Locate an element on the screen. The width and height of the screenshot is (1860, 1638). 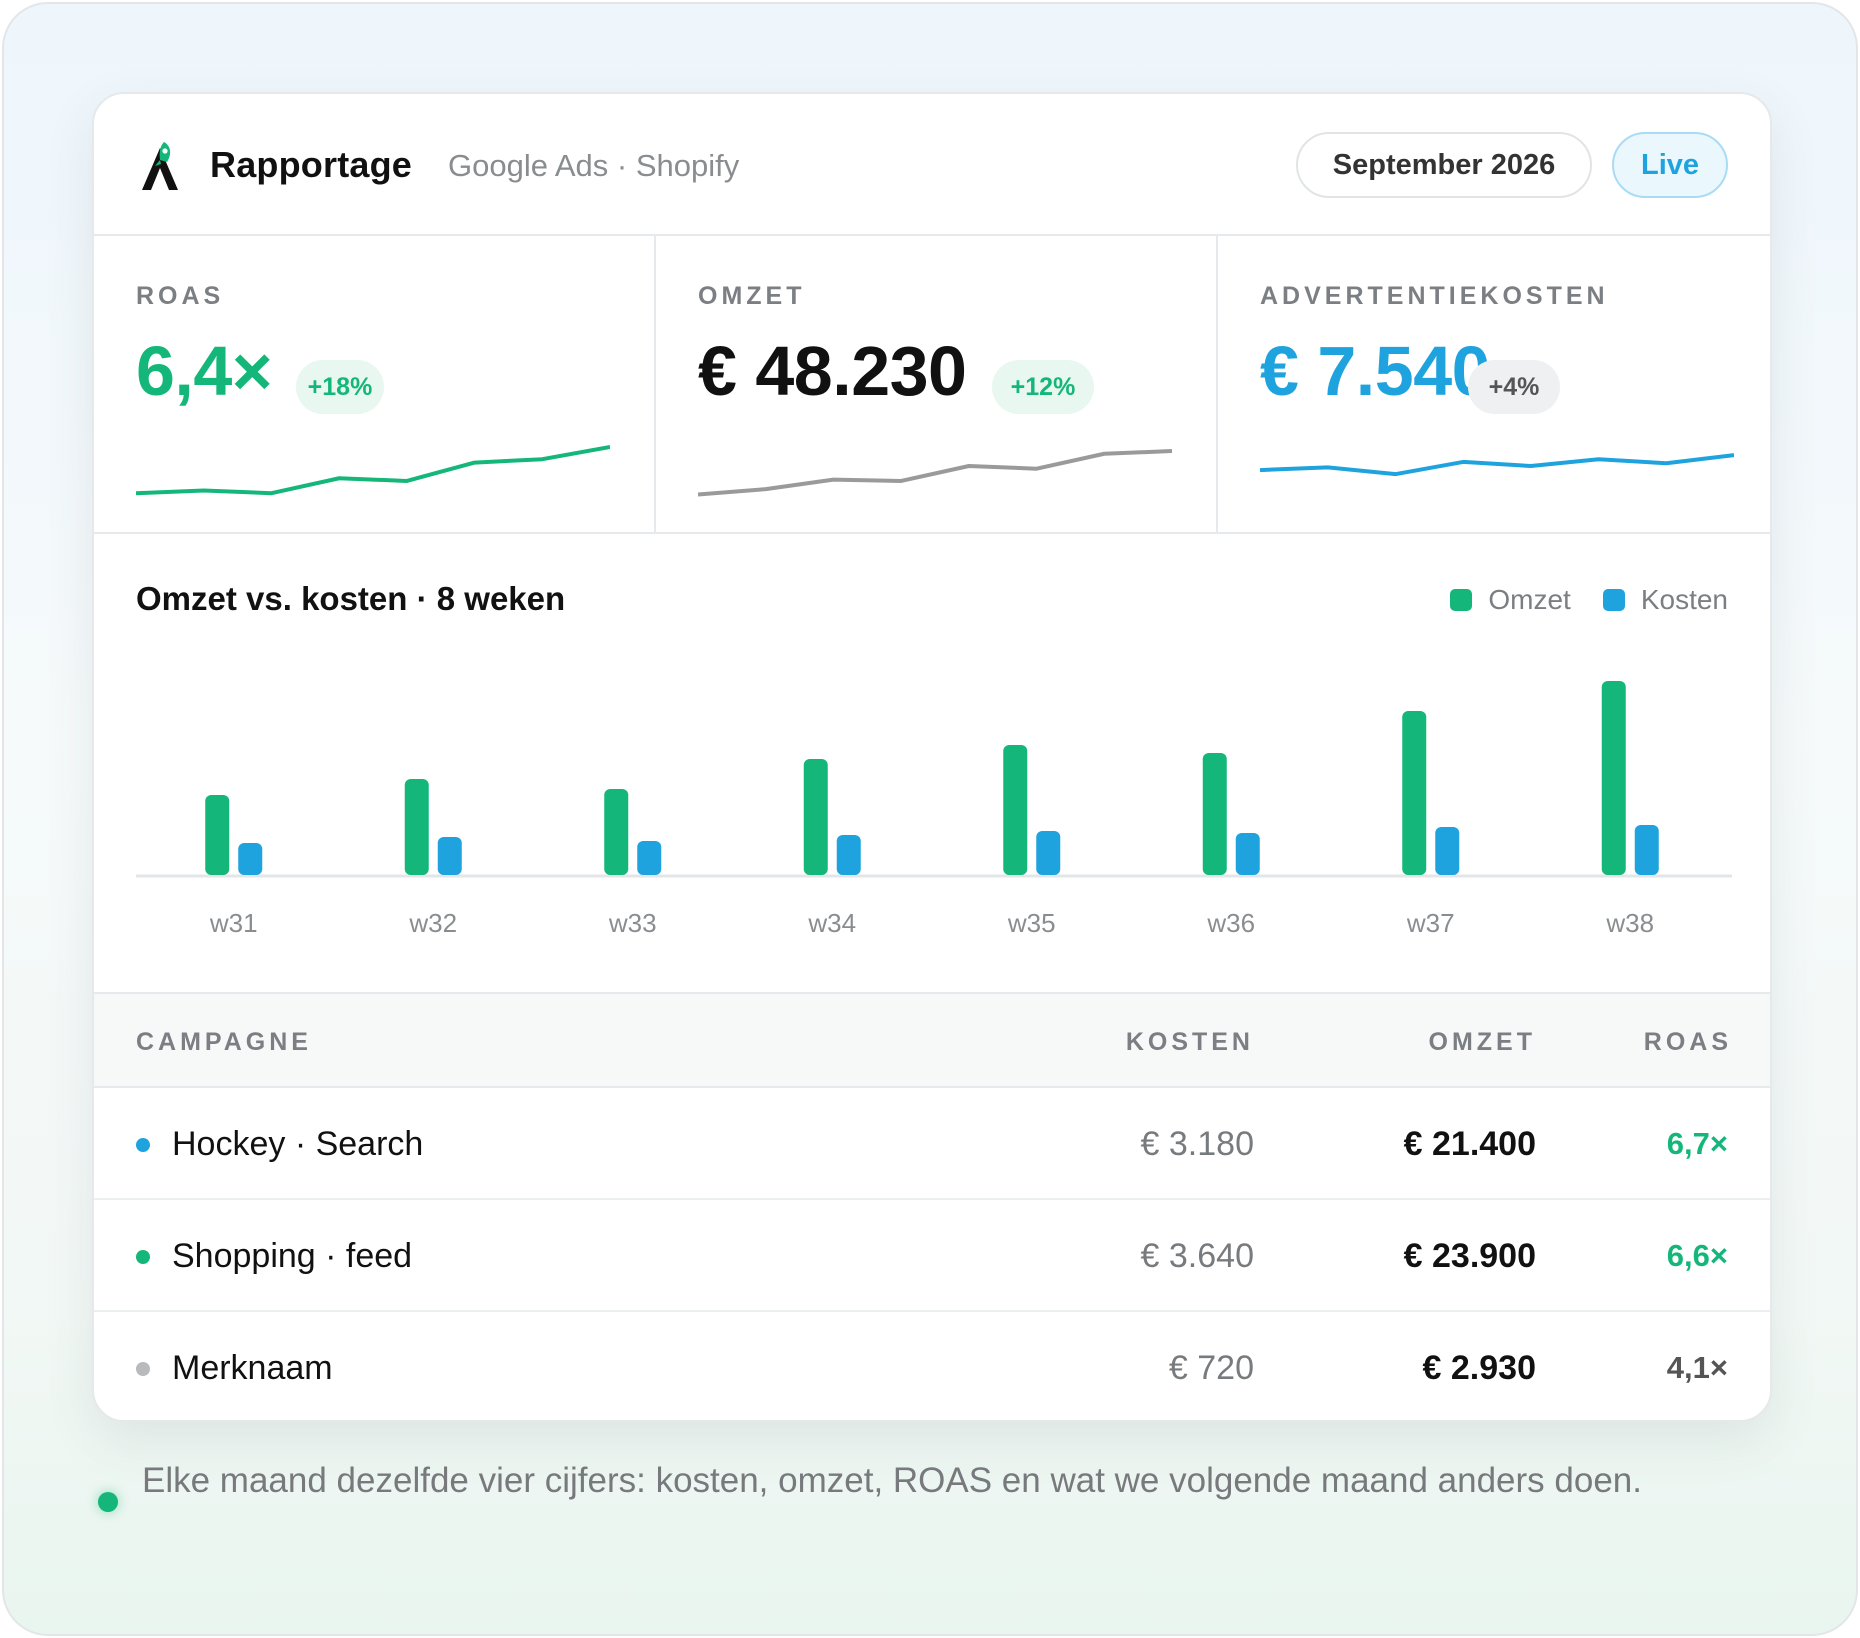
campaign-name: Shopping · feed is located at coordinates (292, 1256).